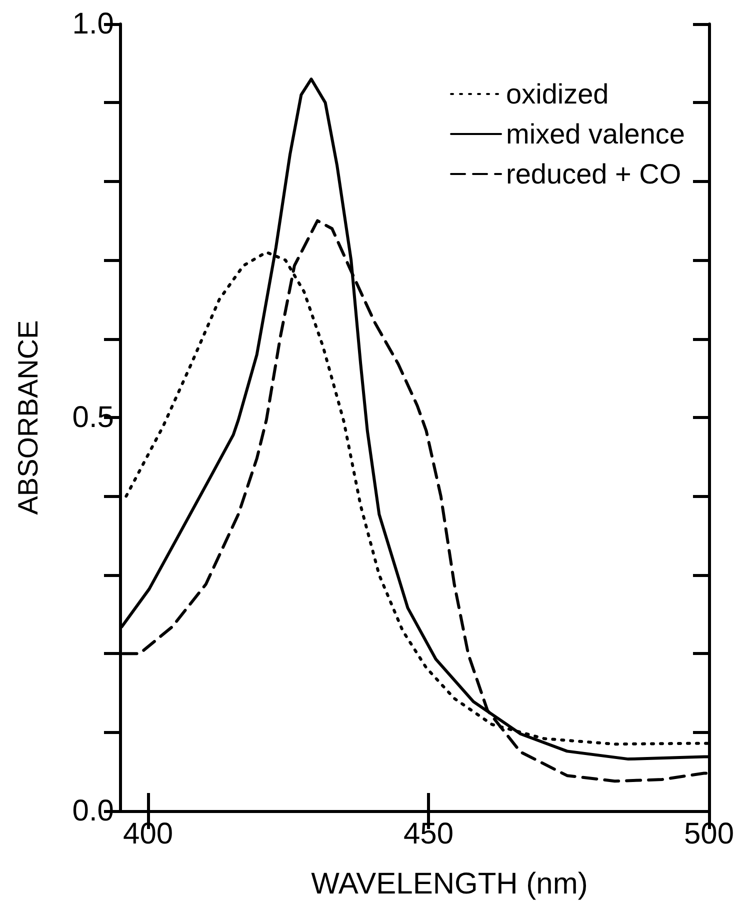 The height and width of the screenshot is (904, 740). I want to click on x-tick-label: 450, so click(428, 834).